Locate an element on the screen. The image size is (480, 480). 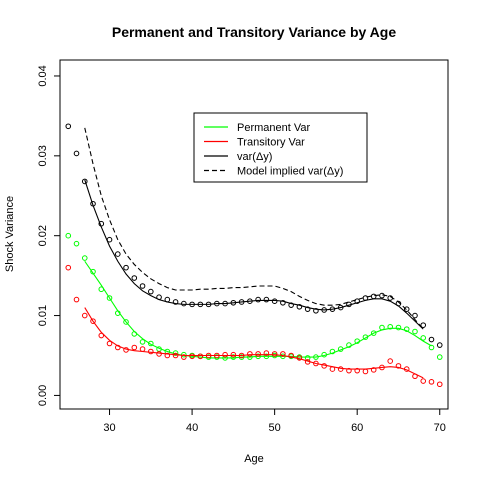
y-tick-label: 0.00 is located at coordinates (43, 395).